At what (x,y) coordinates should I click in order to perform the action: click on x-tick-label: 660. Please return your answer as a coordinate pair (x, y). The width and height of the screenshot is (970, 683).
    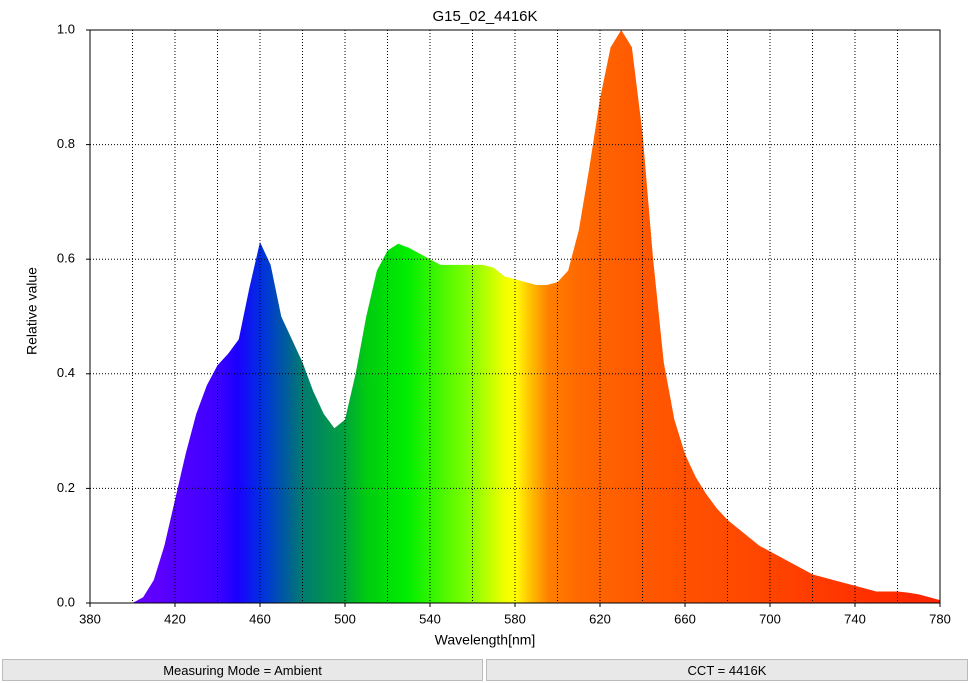
    Looking at the image, I should click on (685, 618).